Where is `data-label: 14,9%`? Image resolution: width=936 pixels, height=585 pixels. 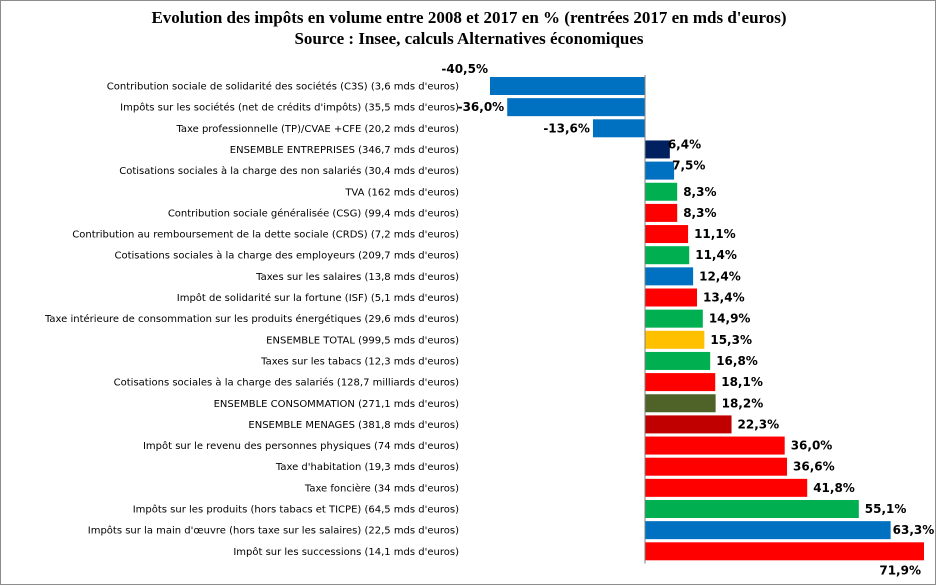 data-label: 14,9% is located at coordinates (730, 319).